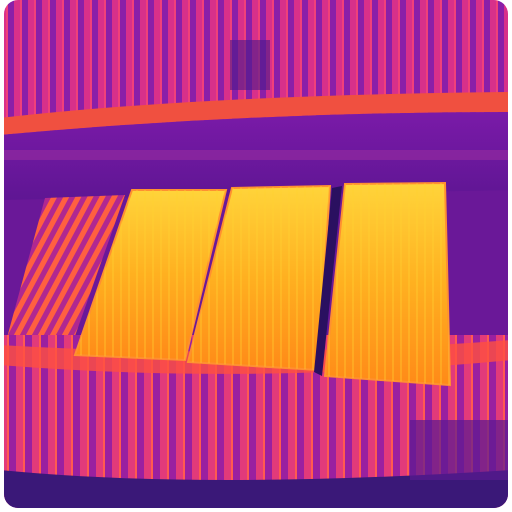  I want to click on bottom-shadow, so click(256, 489).